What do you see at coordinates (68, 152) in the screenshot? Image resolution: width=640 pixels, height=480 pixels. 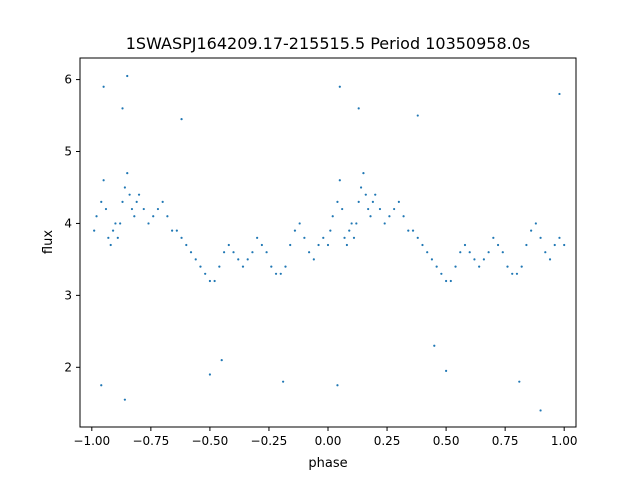 I see `y-tick-label: 5` at bounding box center [68, 152].